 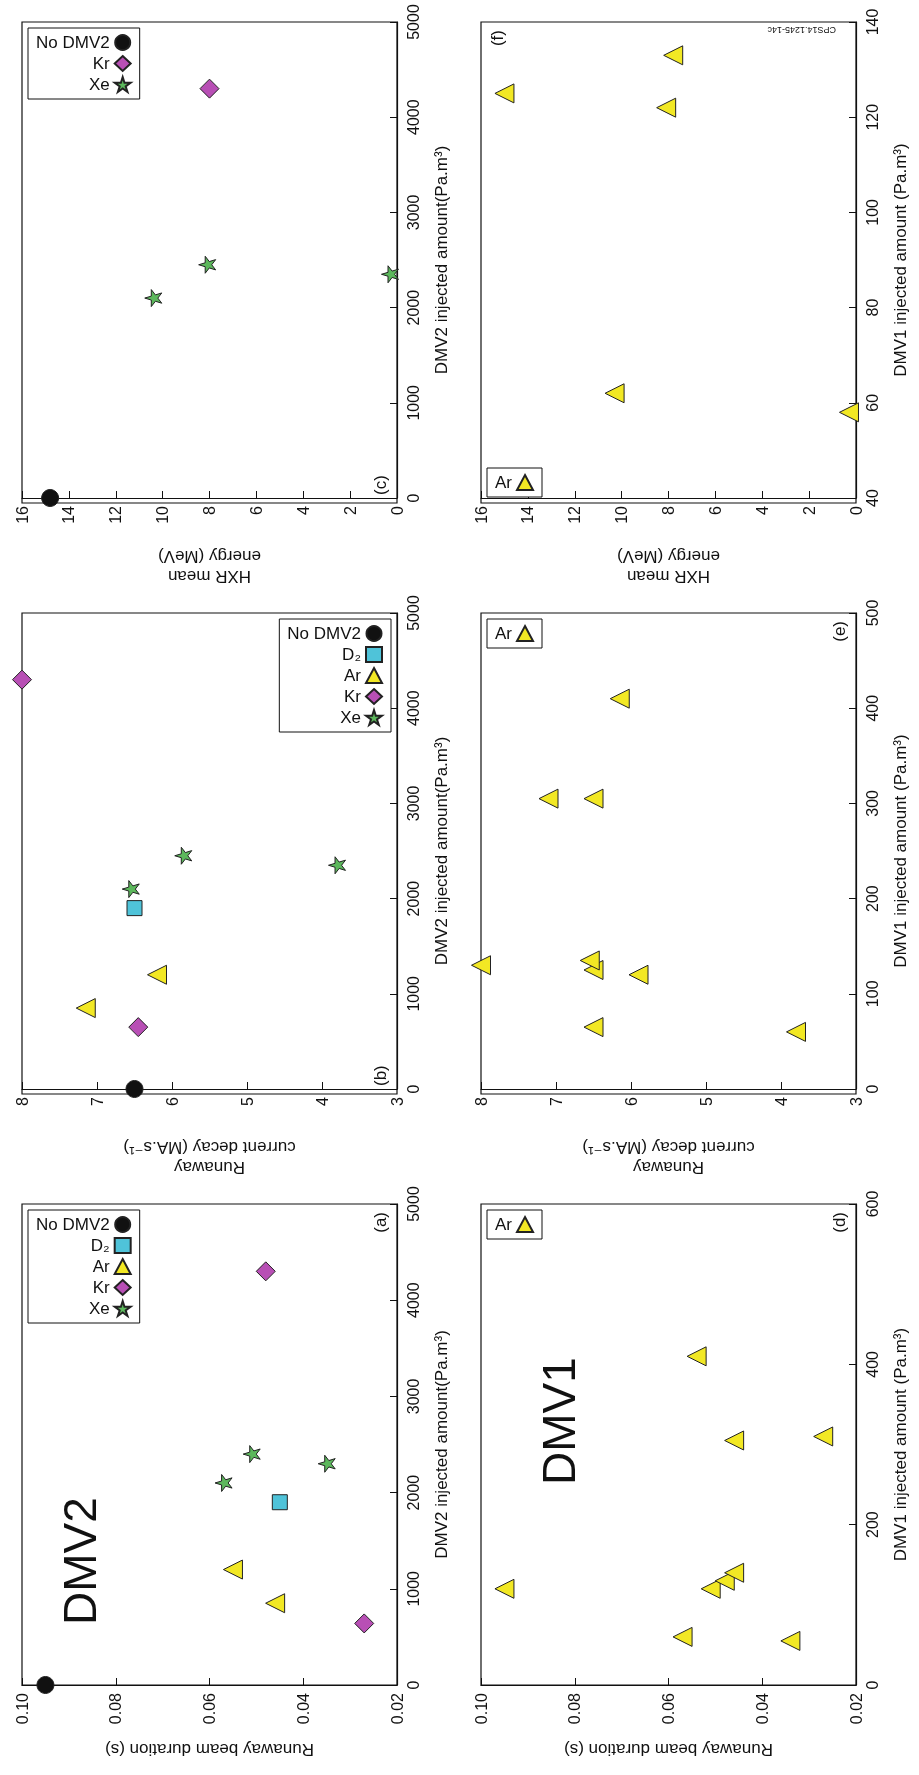 I want to click on x-tick-label: 0.08, so click(x=575, y=1708).